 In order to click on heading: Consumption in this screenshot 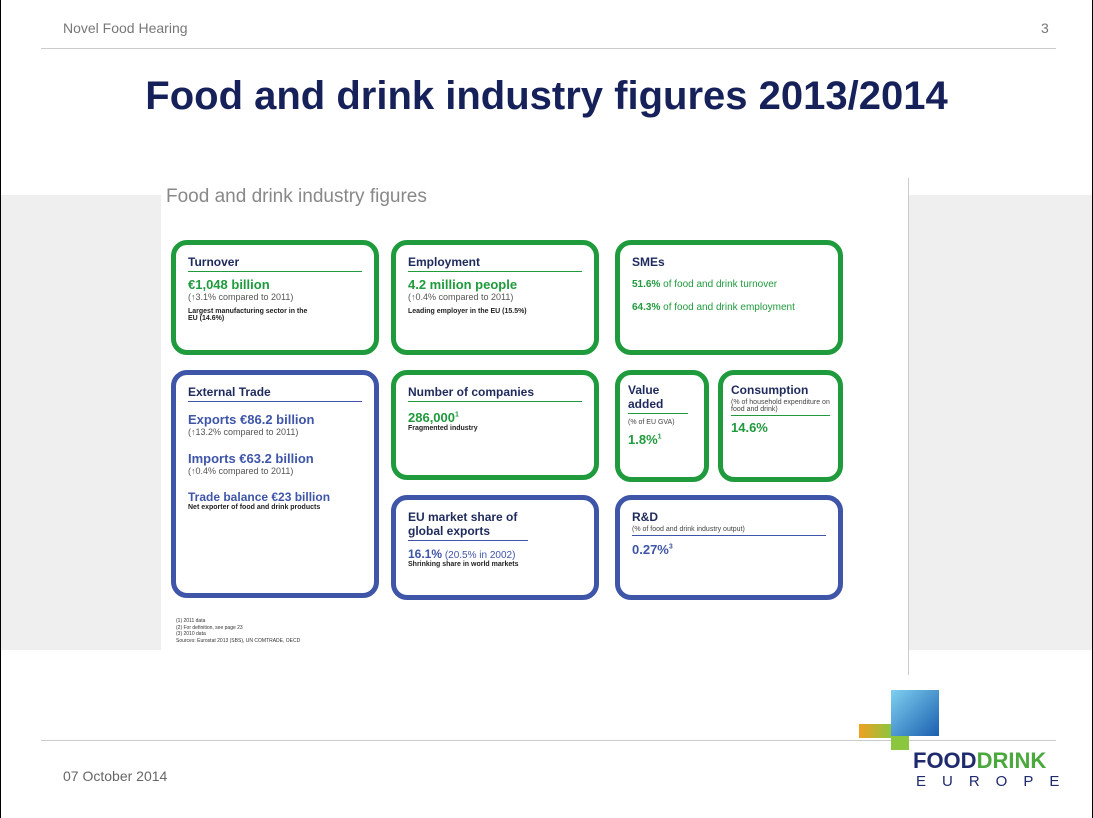, I will do `click(770, 390)`.